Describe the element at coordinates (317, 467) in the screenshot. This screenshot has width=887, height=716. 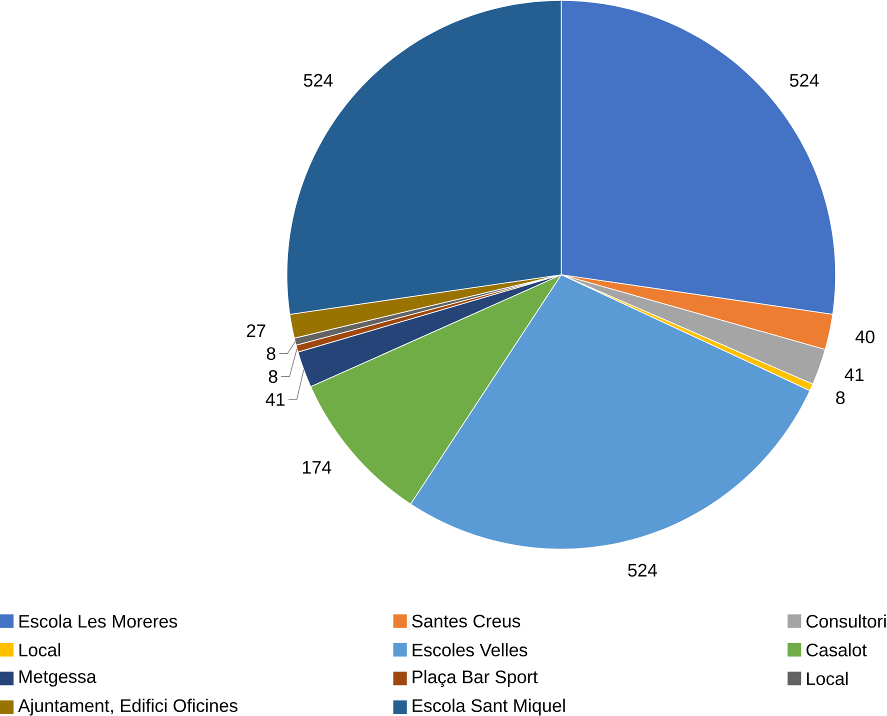
I see `data-label: 174` at that location.